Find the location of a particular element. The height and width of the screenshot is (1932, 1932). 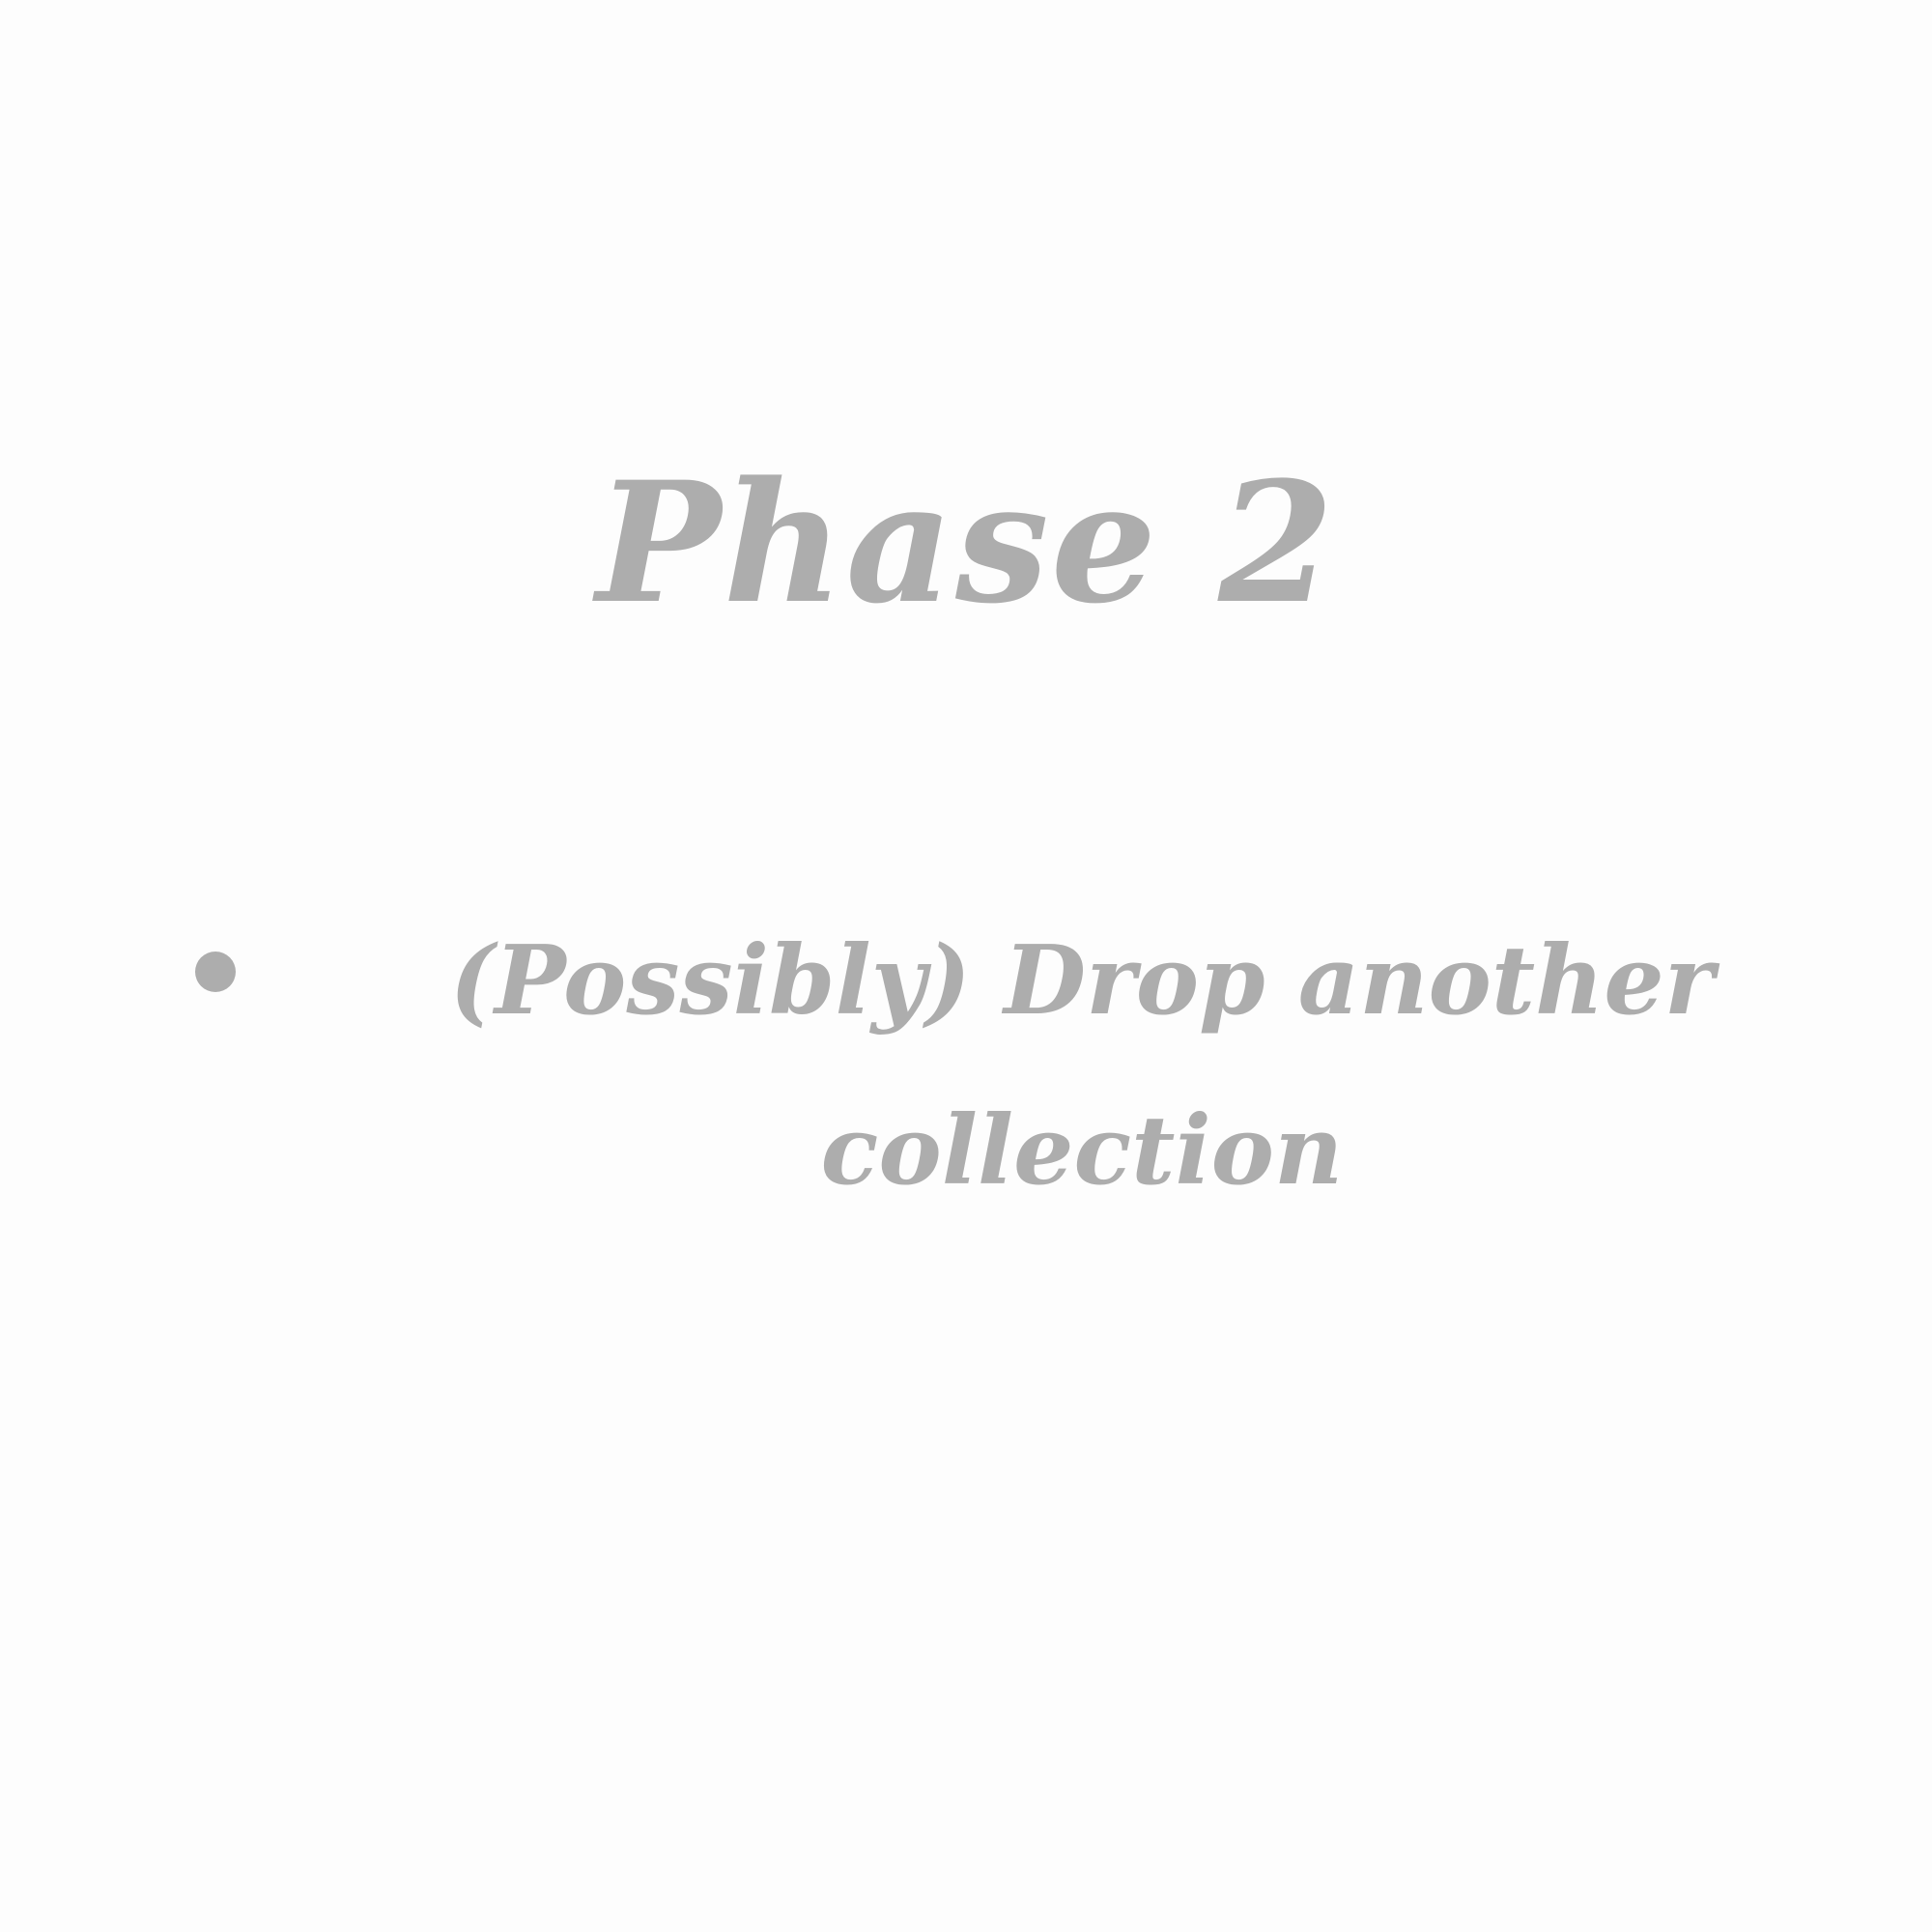

bullet-text: (Possibly) Drop another collection is located at coordinates (1082, 1066).